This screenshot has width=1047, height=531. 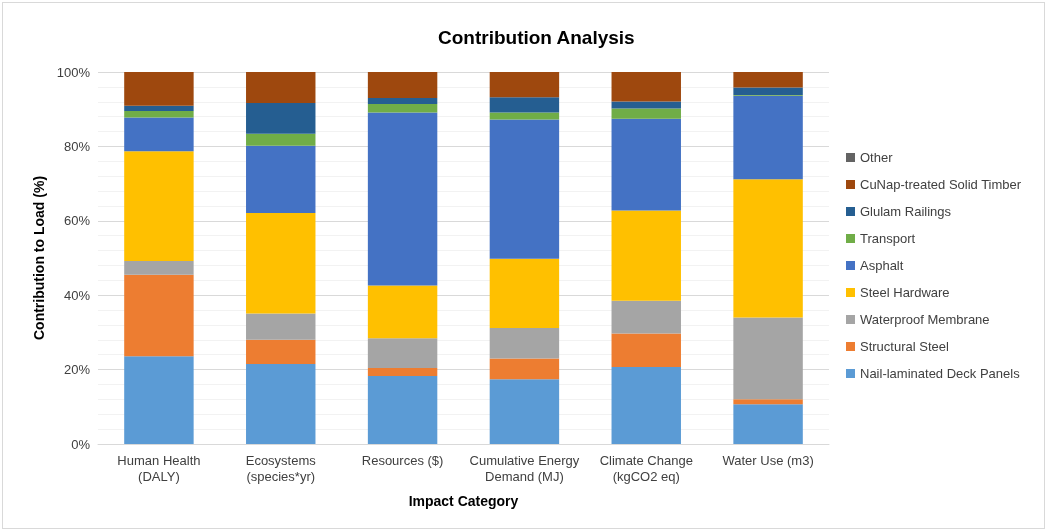 What do you see at coordinates (768, 460) in the screenshot?
I see `x-tick-label: Water Use (m3)` at bounding box center [768, 460].